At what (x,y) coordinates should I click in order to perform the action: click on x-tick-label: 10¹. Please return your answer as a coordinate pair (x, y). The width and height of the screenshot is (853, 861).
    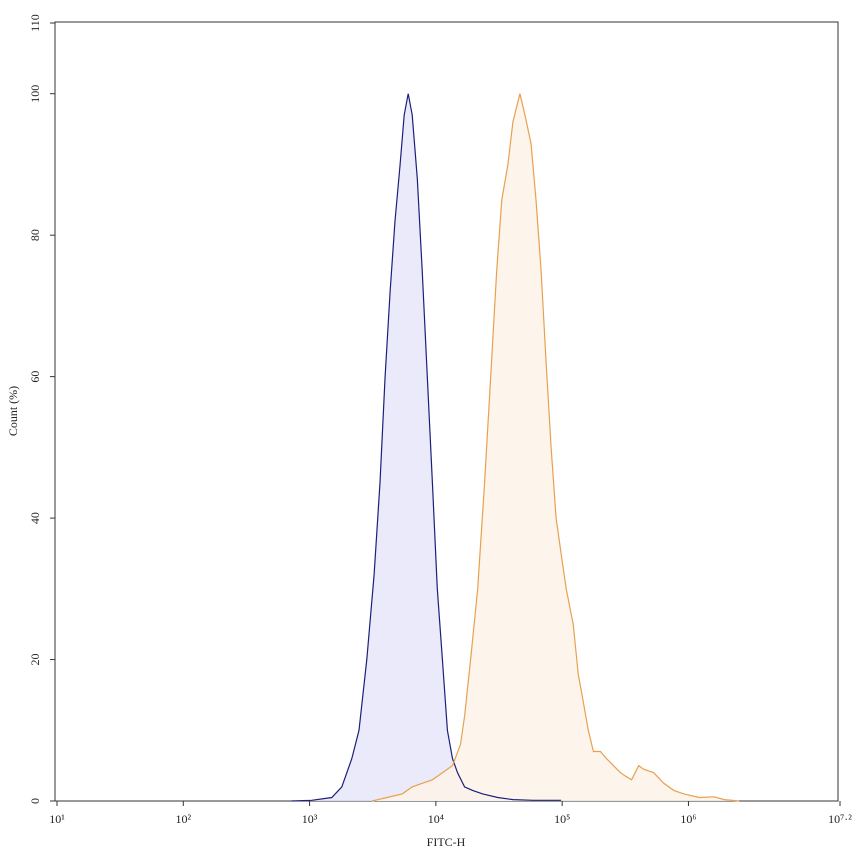
    Looking at the image, I should click on (57, 819).